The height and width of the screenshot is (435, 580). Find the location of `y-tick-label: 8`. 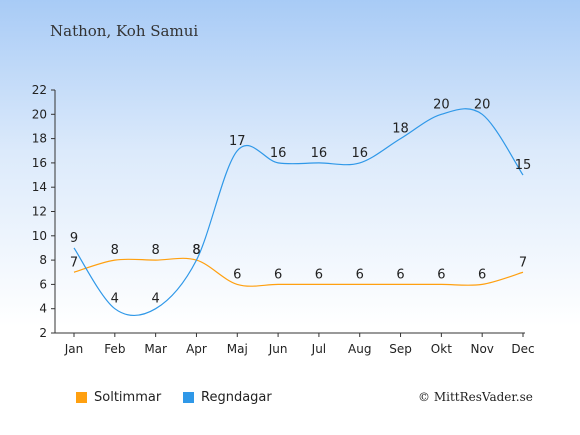

y-tick-label: 8 is located at coordinates (43, 260).